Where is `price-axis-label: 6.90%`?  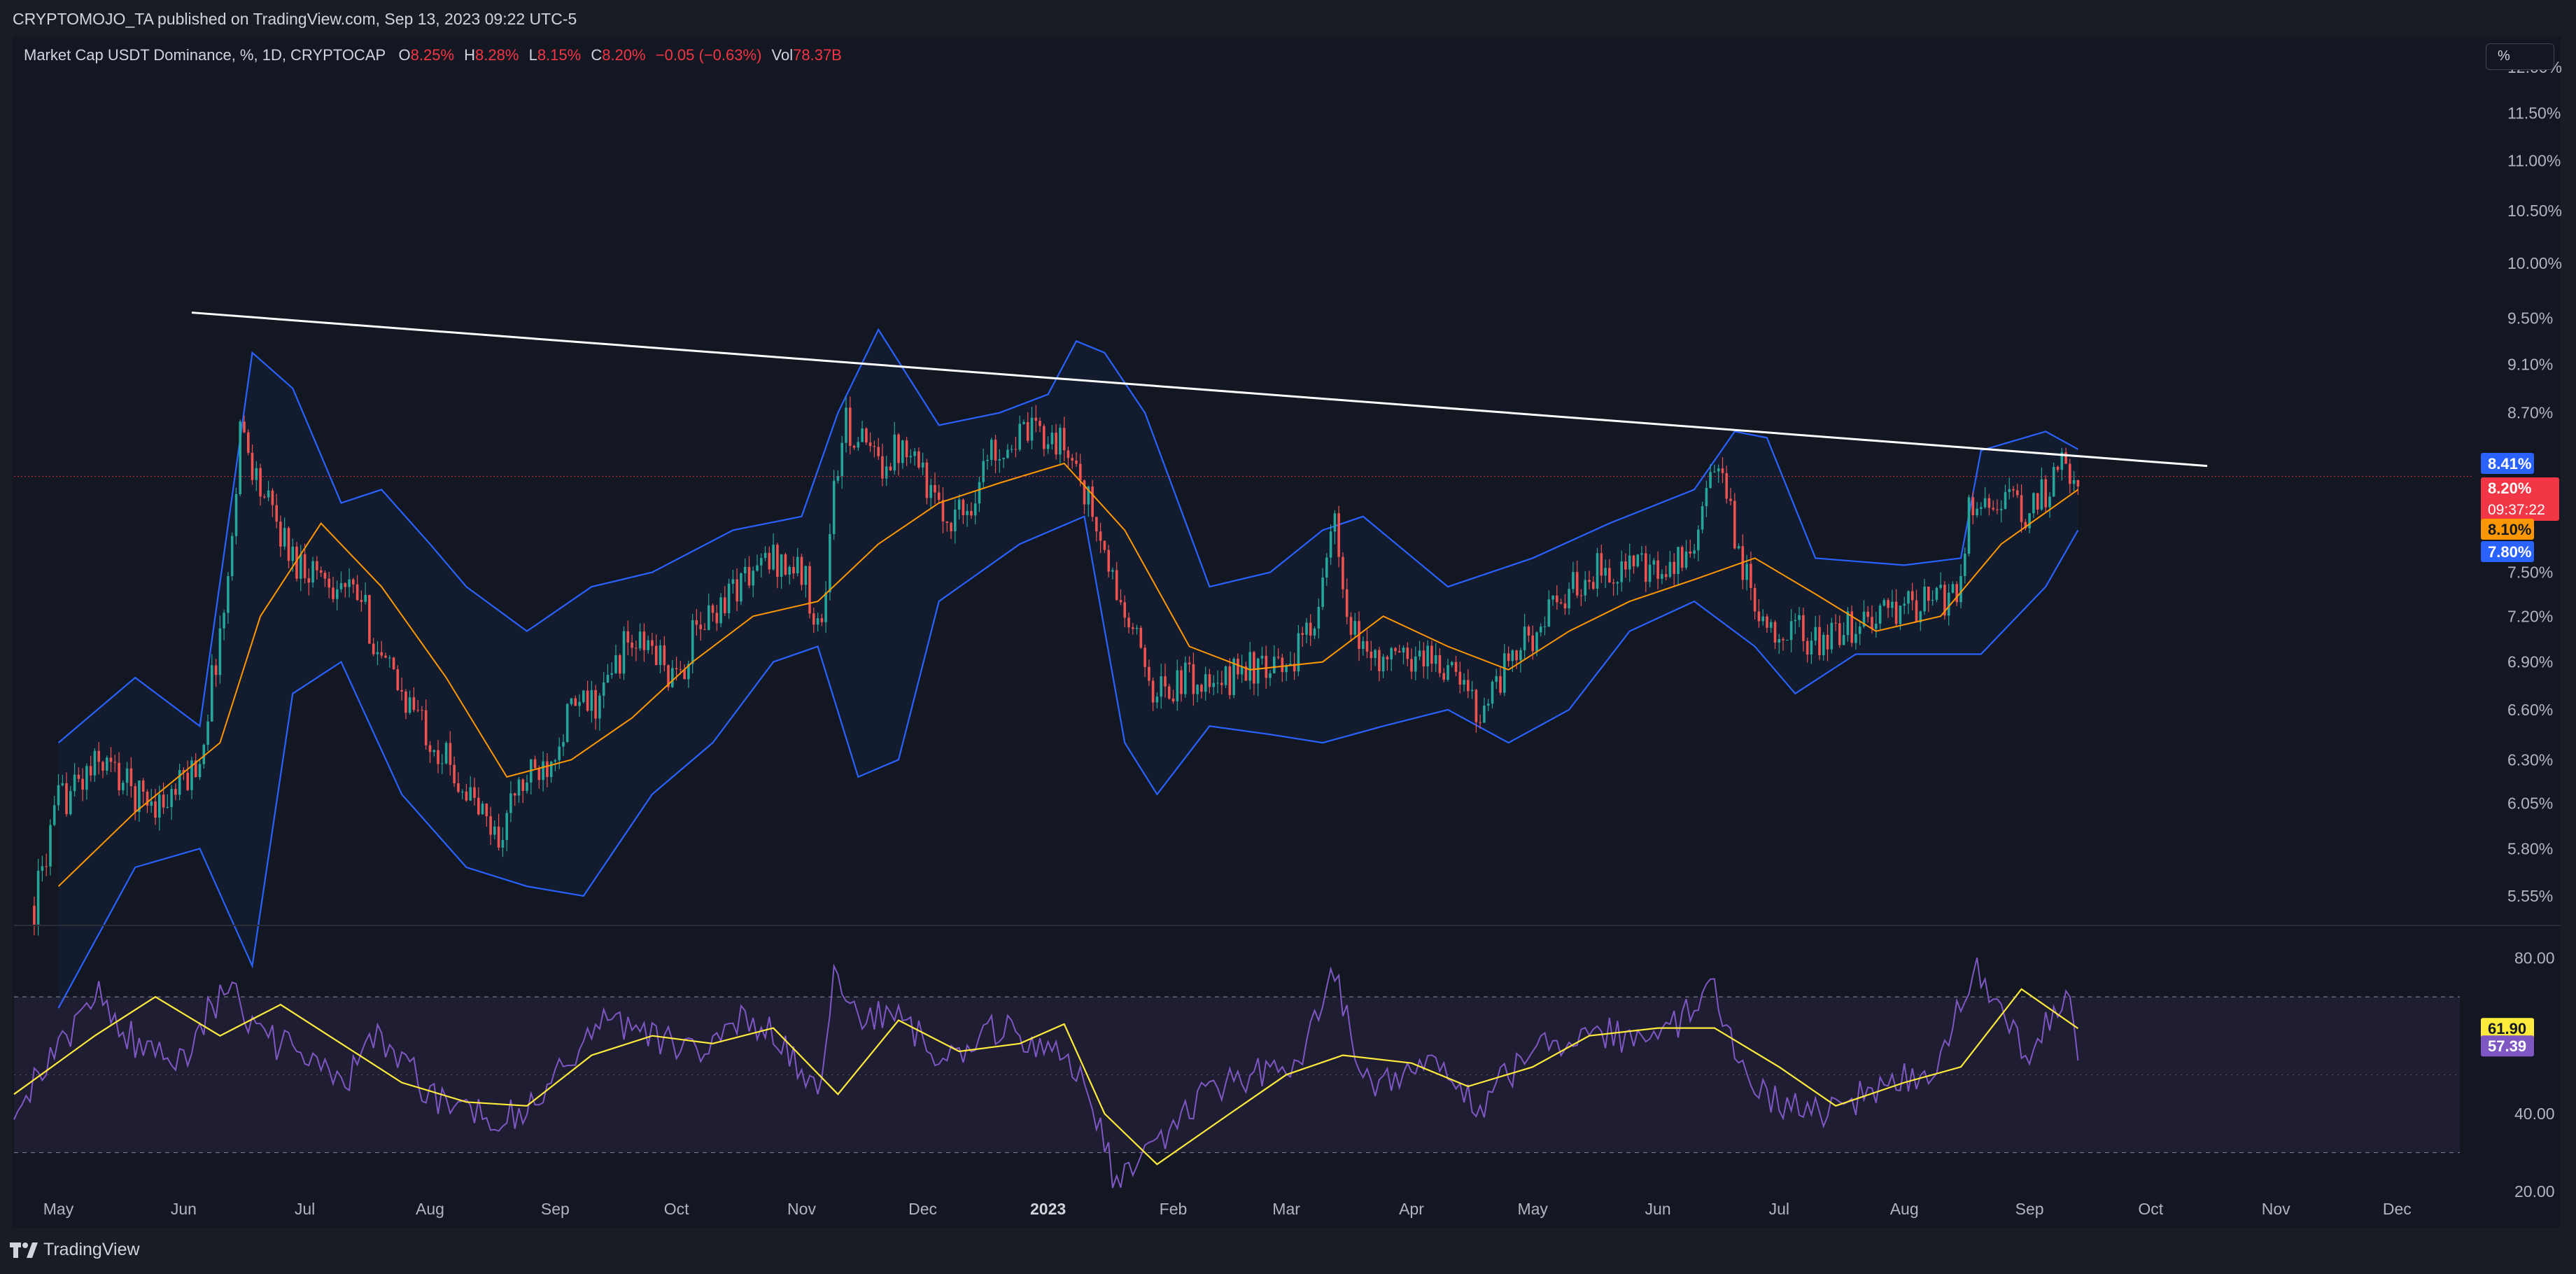 price-axis-label: 6.90% is located at coordinates (2530, 662).